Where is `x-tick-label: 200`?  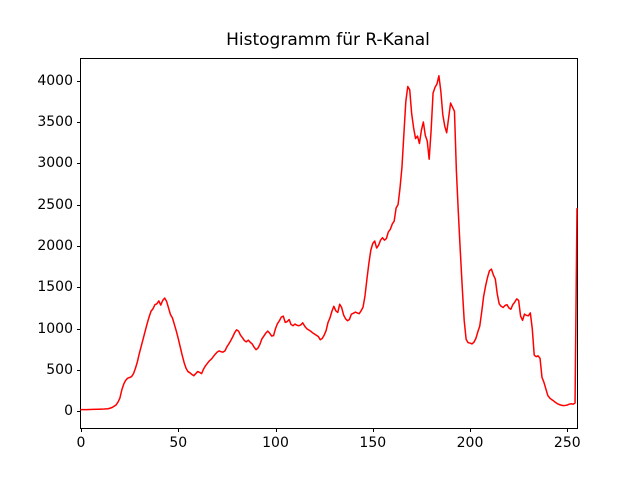 x-tick-label: 200 is located at coordinates (470, 443).